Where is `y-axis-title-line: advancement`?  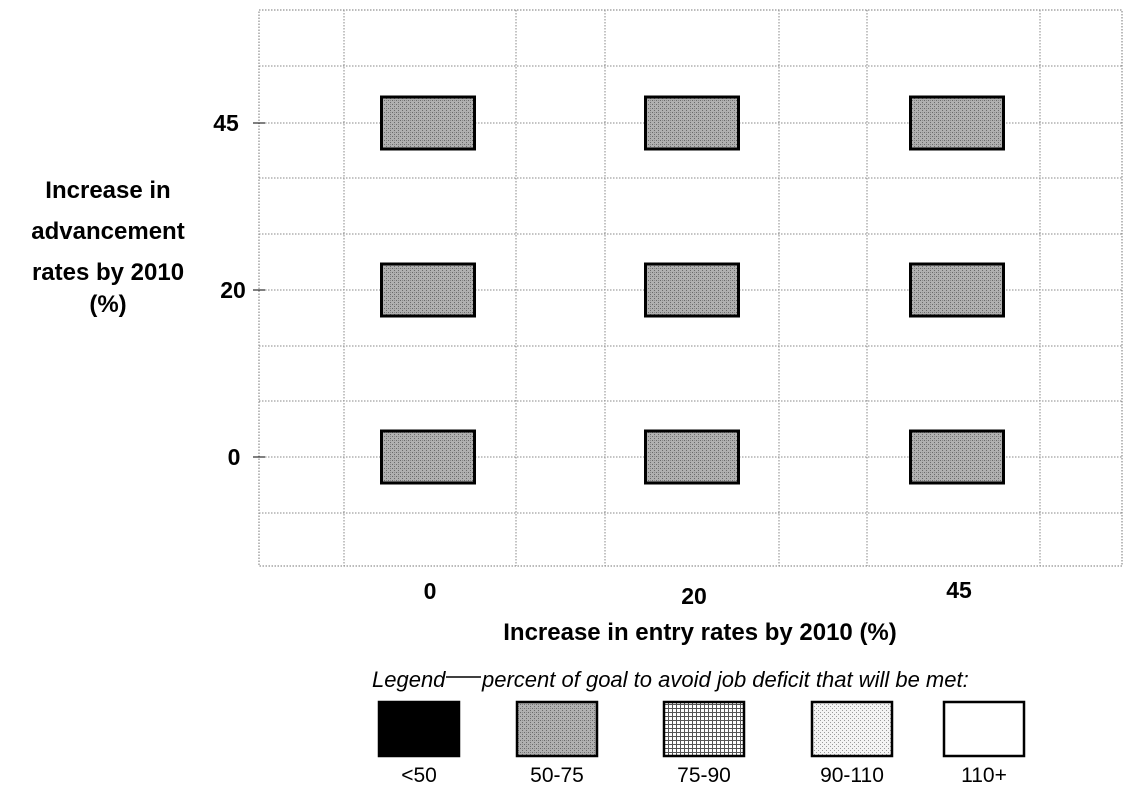
y-axis-title-line: advancement is located at coordinates (107, 231).